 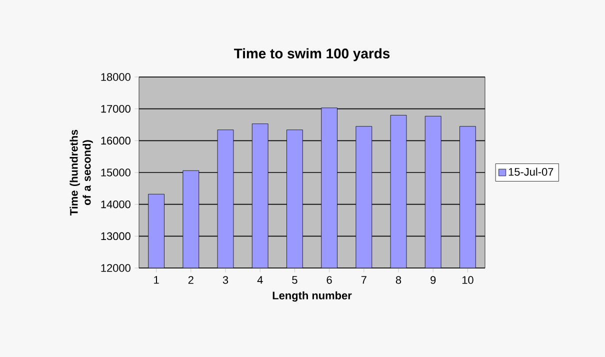 I want to click on y-tick-label: 17000, so click(x=115, y=108).